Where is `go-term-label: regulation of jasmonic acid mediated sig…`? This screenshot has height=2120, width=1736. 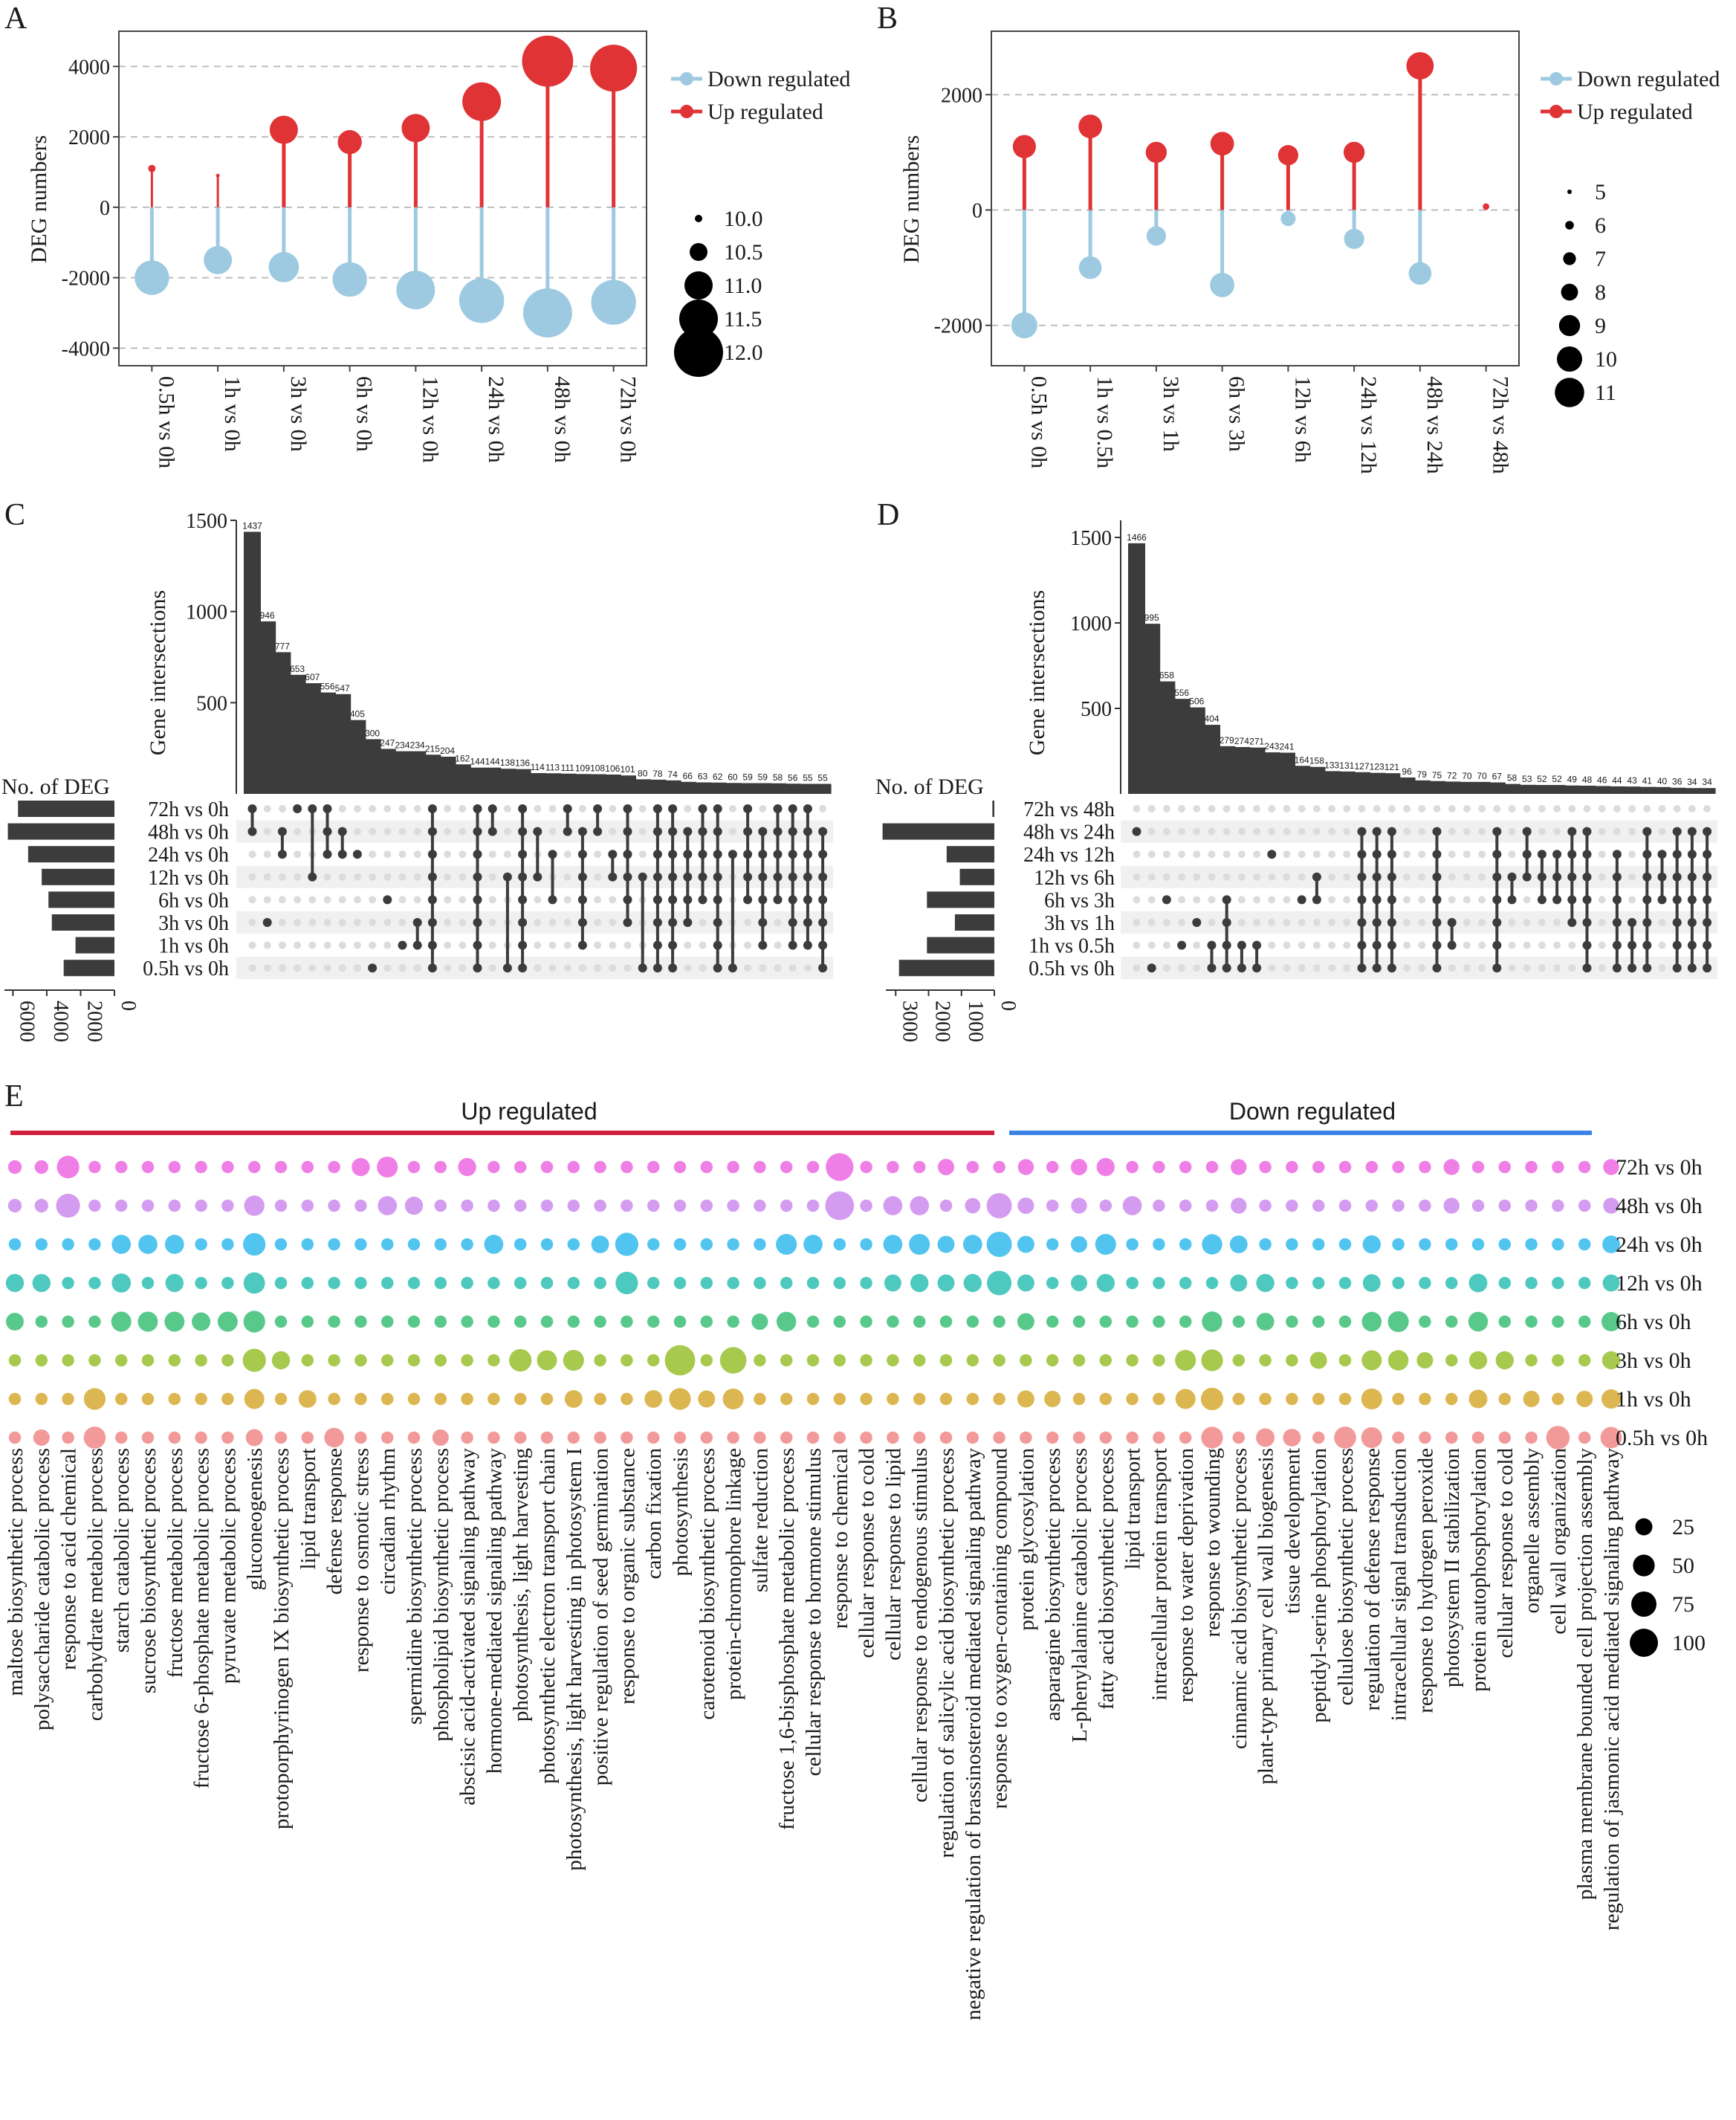 go-term-label: regulation of jasmonic acid mediated sig… is located at coordinates (1612, 1690).